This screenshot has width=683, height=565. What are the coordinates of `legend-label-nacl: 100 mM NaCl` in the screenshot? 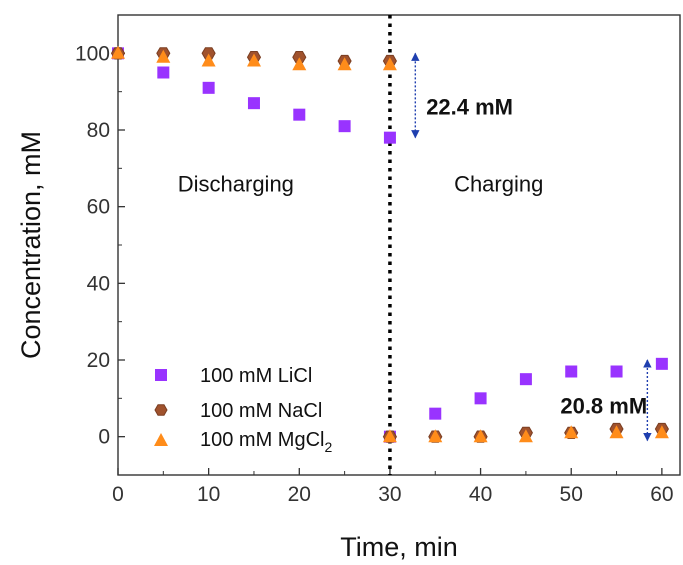 It's located at (261, 411).